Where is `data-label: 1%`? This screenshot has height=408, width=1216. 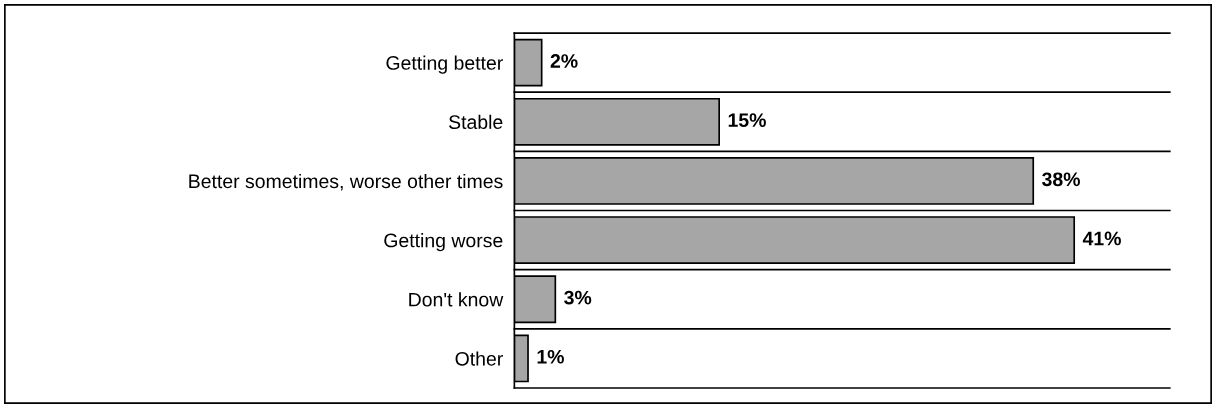
data-label: 1% is located at coordinates (550, 356).